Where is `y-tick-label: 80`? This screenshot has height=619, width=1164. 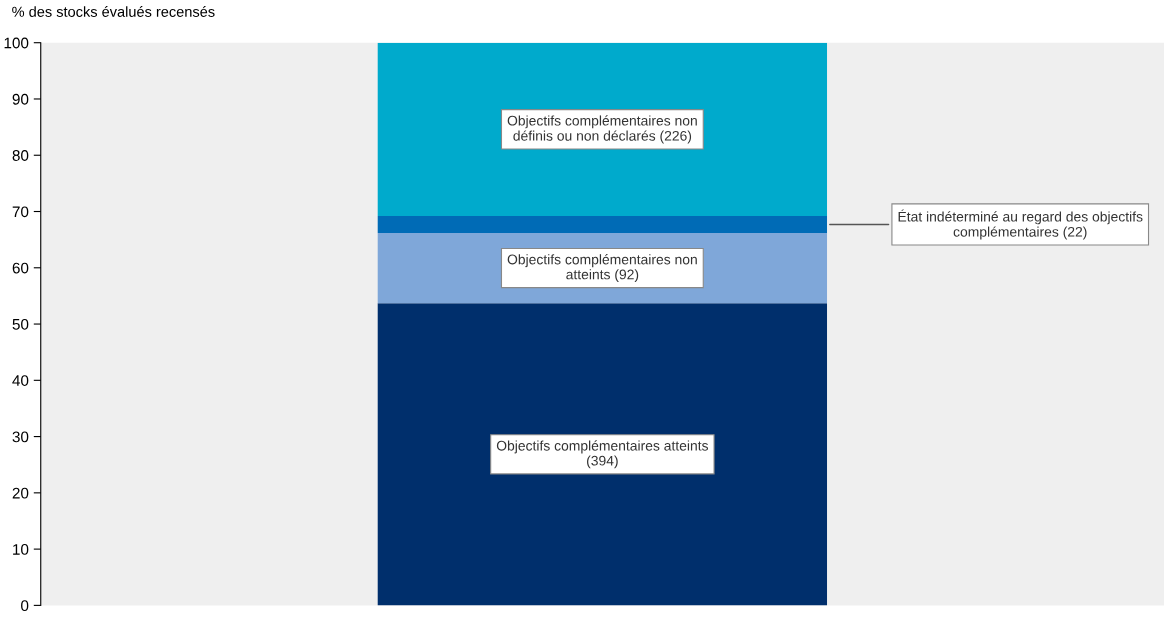
y-tick-label: 80 is located at coordinates (20, 155).